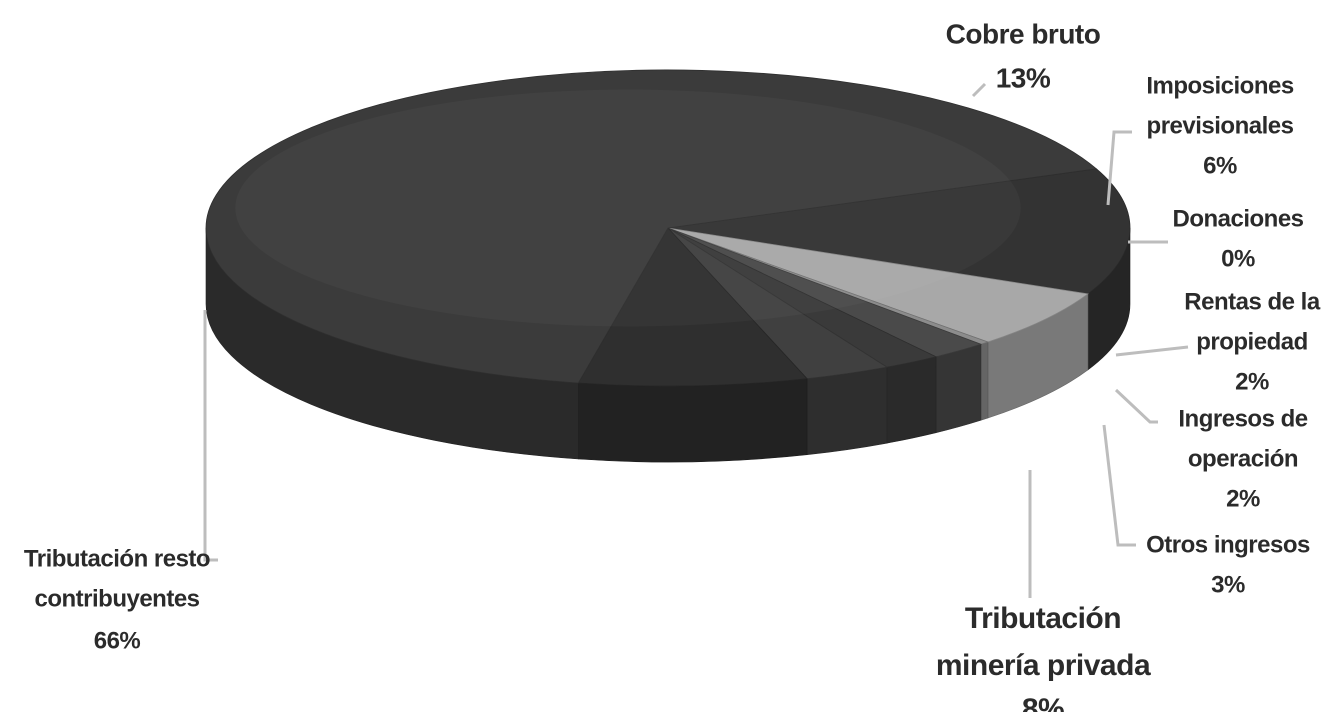  Describe the element at coordinates (1043, 665) in the screenshot. I see `label-name-tributacion-mineria-privada-2: minería privada` at that location.